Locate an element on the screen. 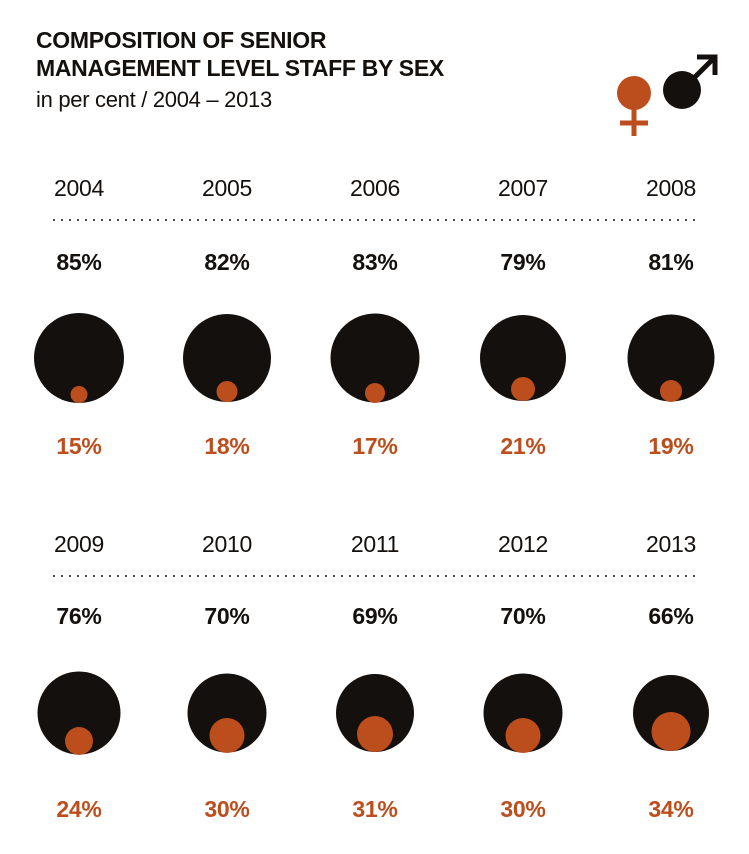 This screenshot has height=854, width=749. female-percentage-label-2006: 17% is located at coordinates (375, 446).